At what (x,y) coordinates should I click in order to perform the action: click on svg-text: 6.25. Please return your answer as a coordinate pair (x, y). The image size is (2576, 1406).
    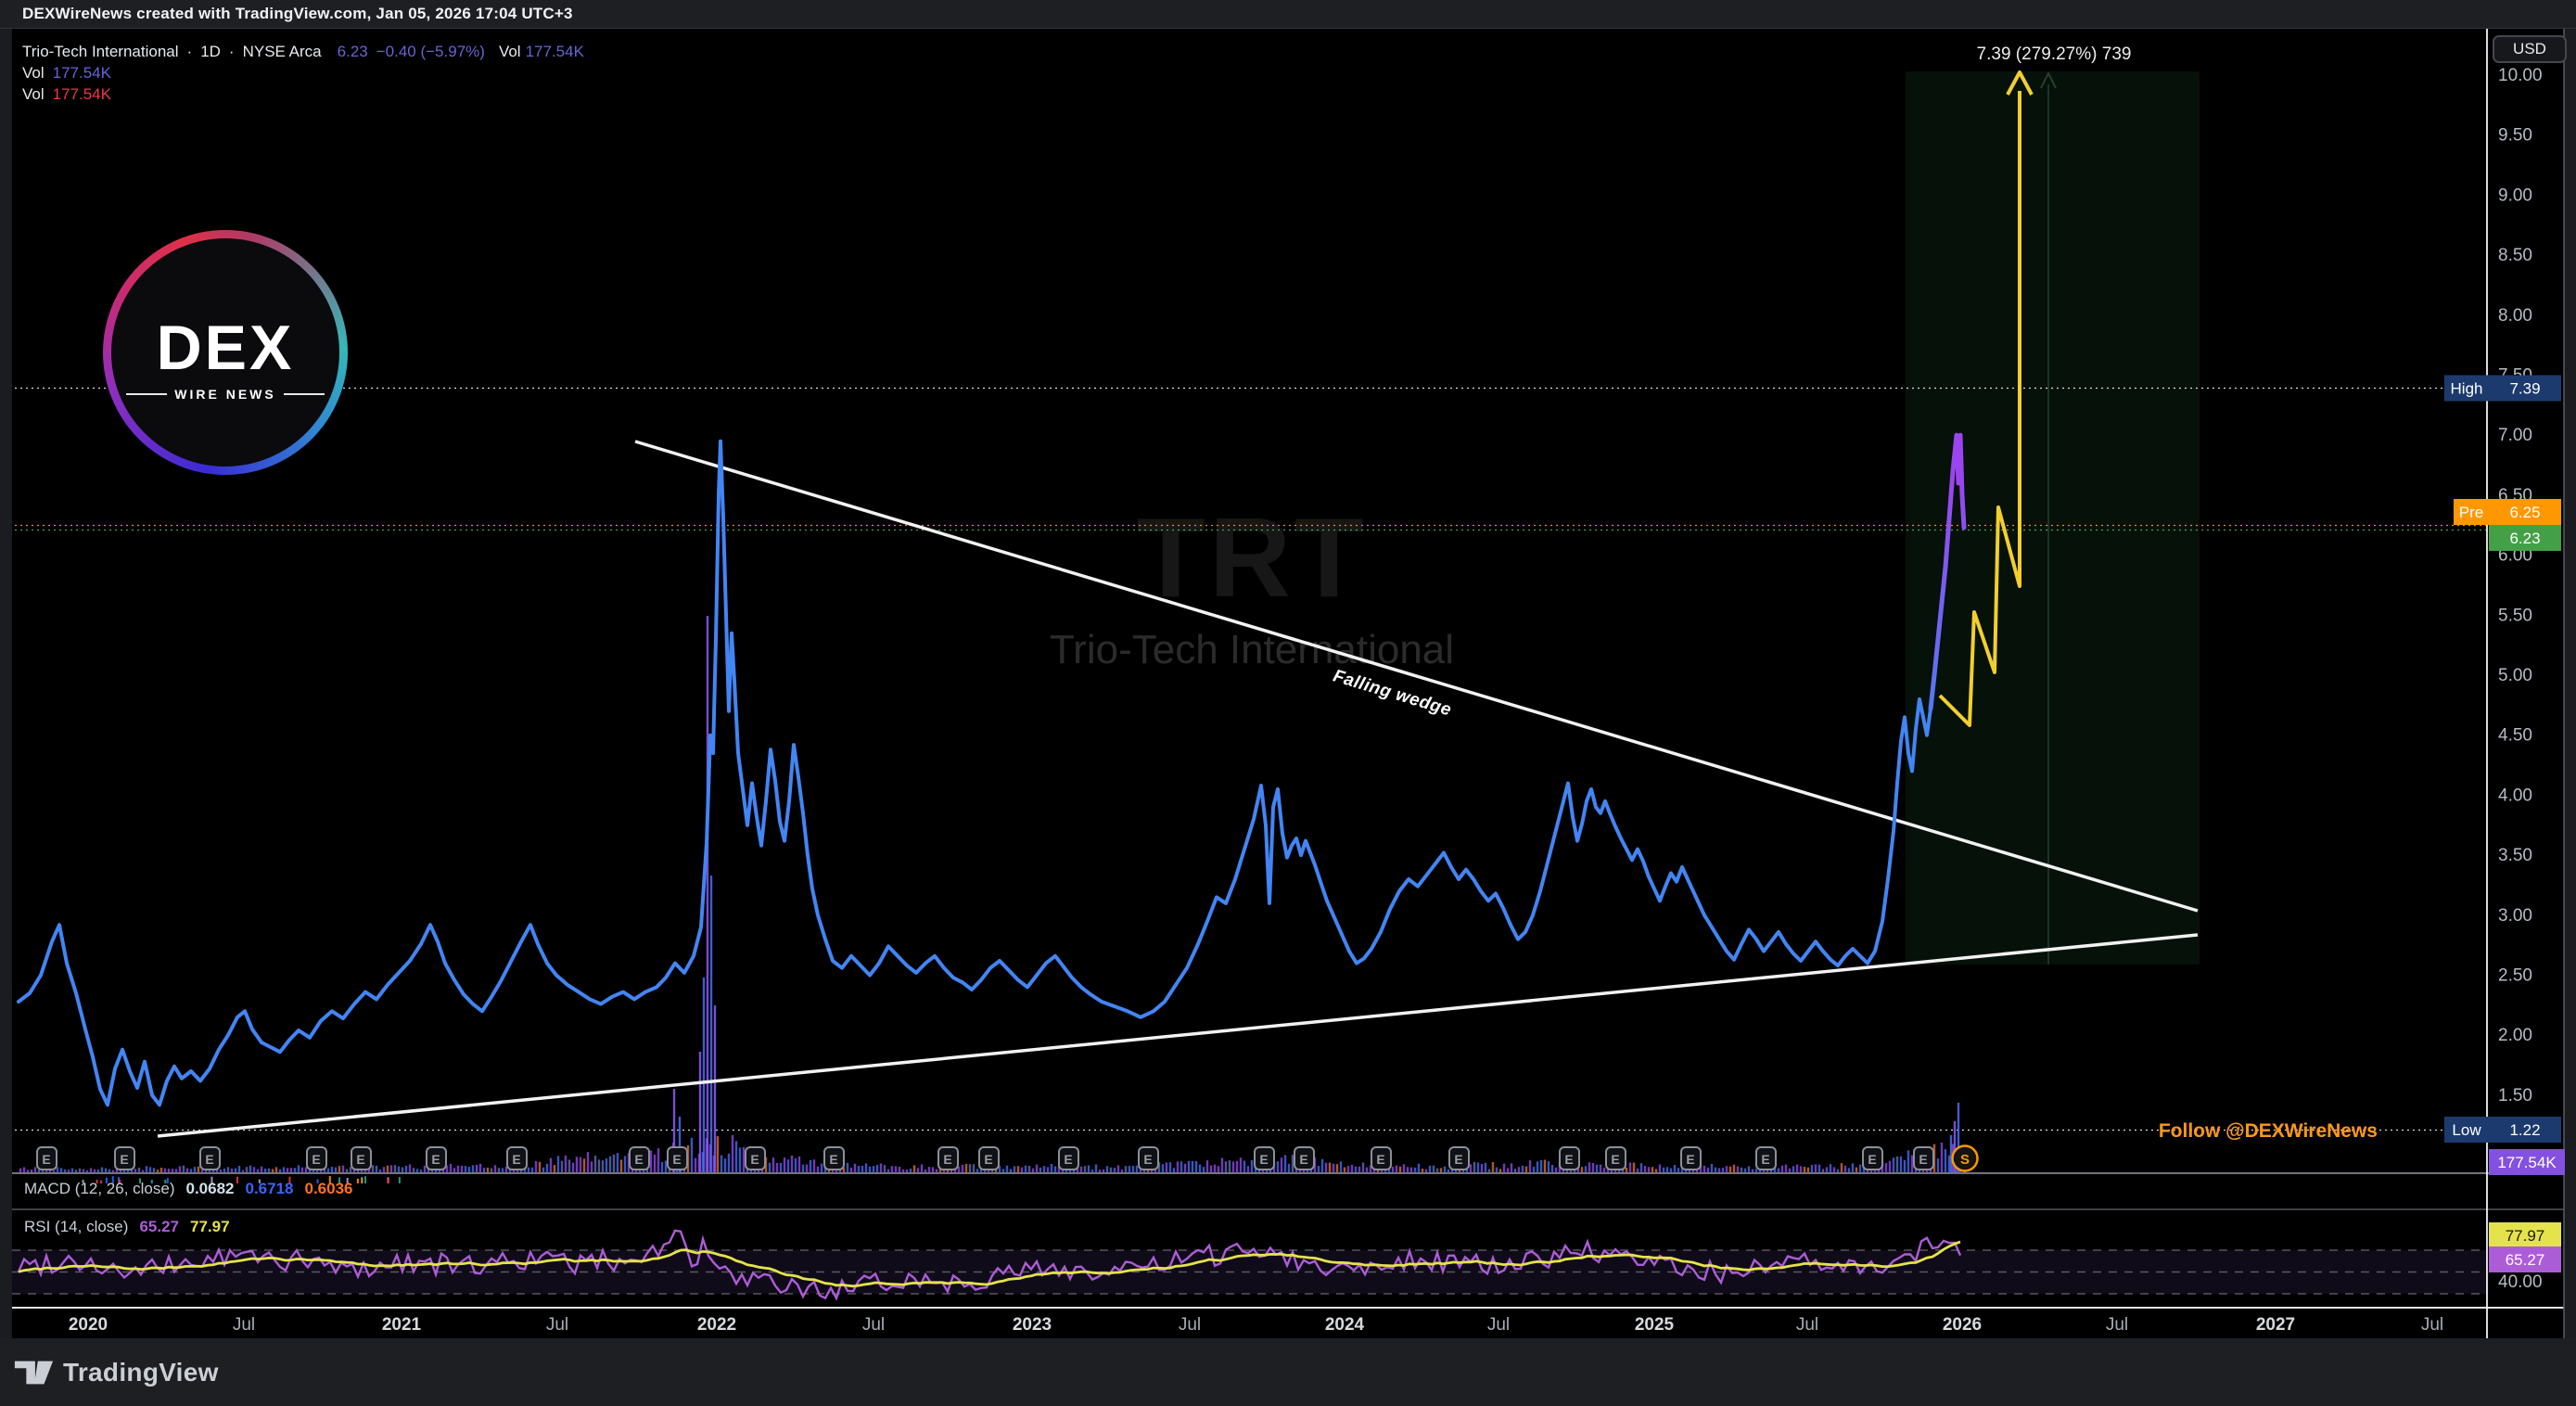
    Looking at the image, I should click on (2525, 512).